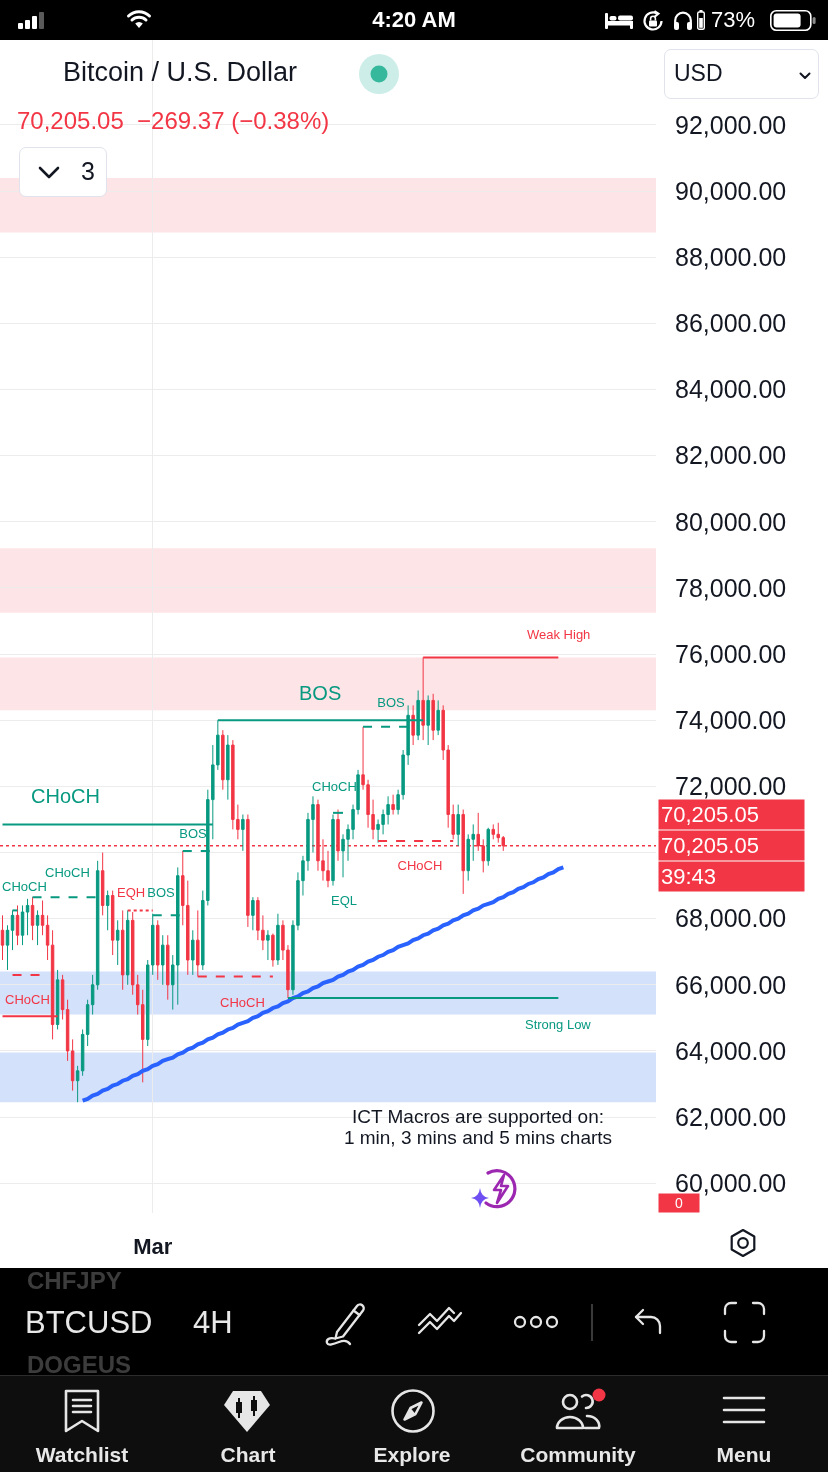  What do you see at coordinates (79, 1365) in the screenshot?
I see `text: DOGEUS` at bounding box center [79, 1365].